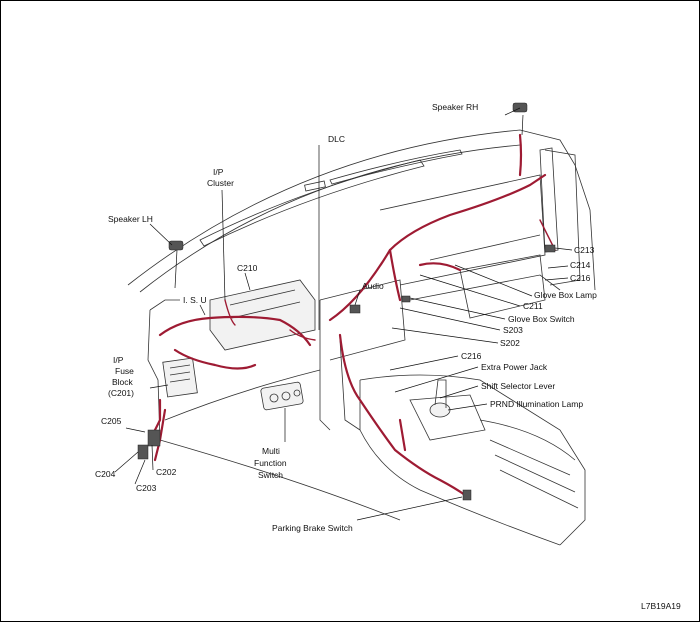 The image size is (700, 622). What do you see at coordinates (124, 371) in the screenshot?
I see `label-ip-fuse-line2: Fuse` at bounding box center [124, 371].